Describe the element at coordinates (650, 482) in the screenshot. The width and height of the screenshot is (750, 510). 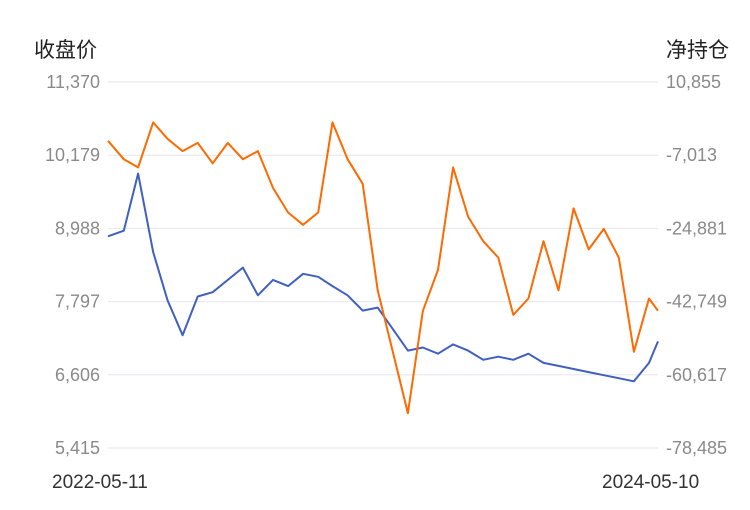
I see `x-end-label: 2024-05-10` at that location.